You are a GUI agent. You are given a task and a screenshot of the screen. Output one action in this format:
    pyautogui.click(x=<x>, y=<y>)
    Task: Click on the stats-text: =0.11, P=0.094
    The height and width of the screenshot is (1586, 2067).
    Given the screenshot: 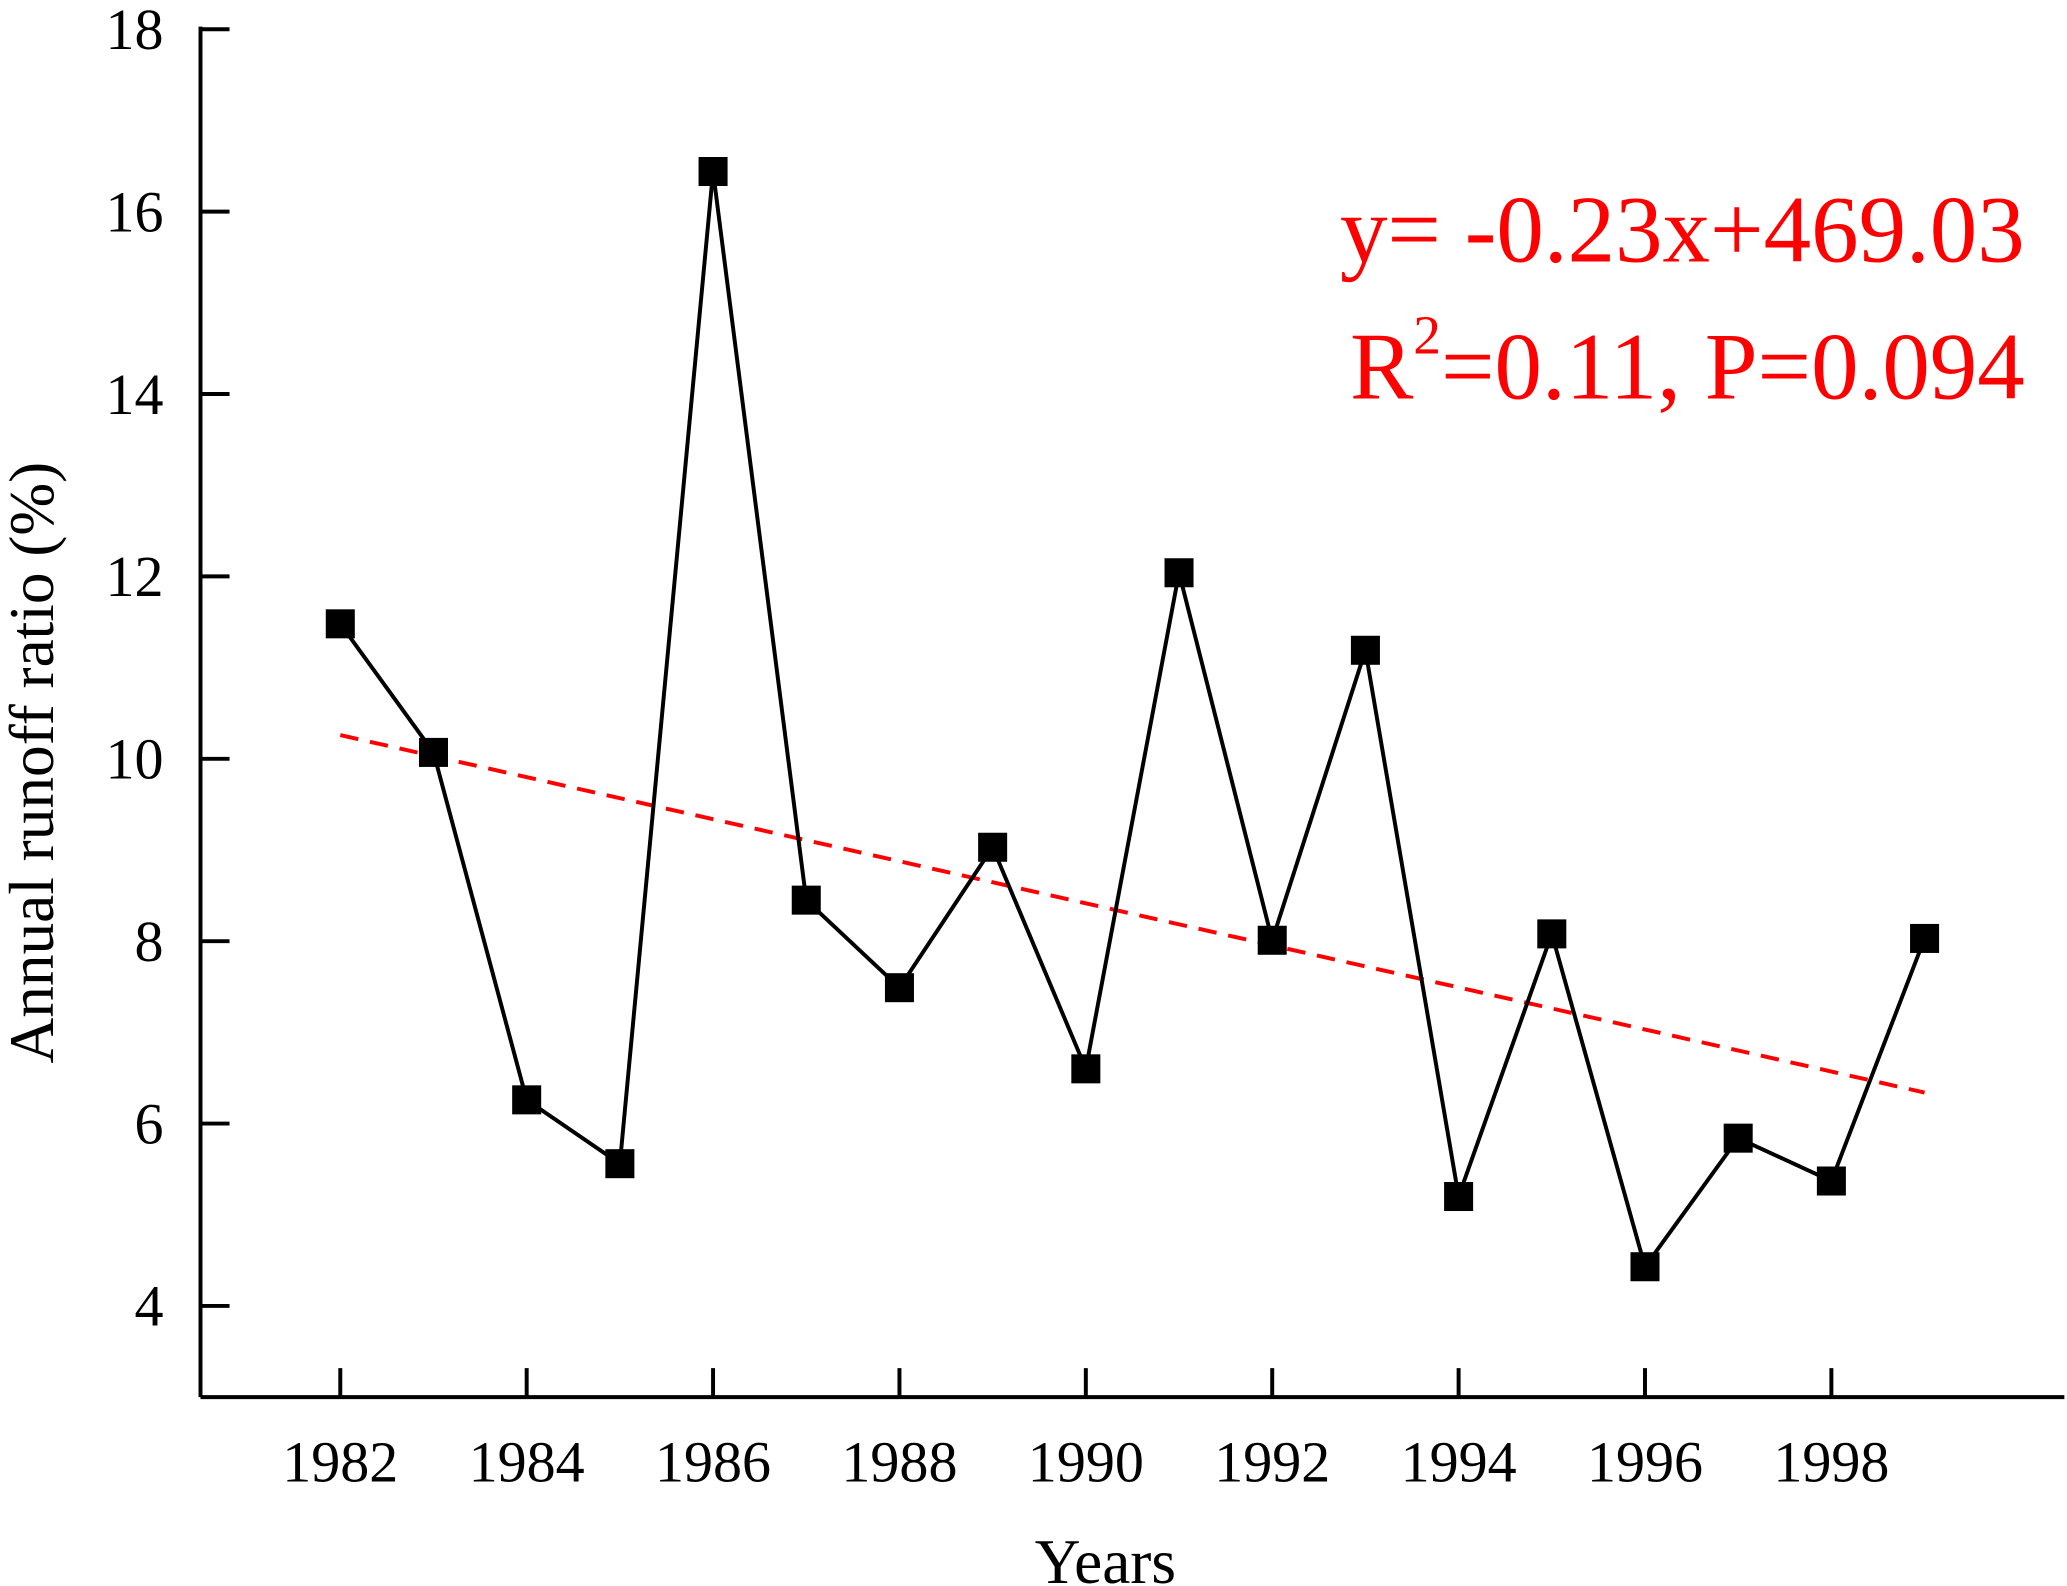 What is the action you would take?
    pyautogui.click(x=1733, y=367)
    